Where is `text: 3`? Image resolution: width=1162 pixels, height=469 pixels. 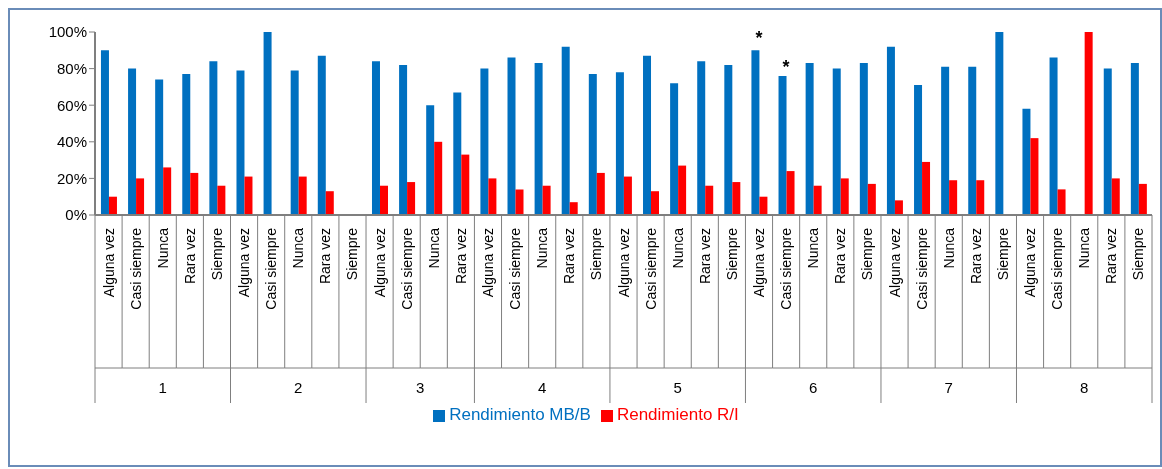 text: 3 is located at coordinates (420, 387).